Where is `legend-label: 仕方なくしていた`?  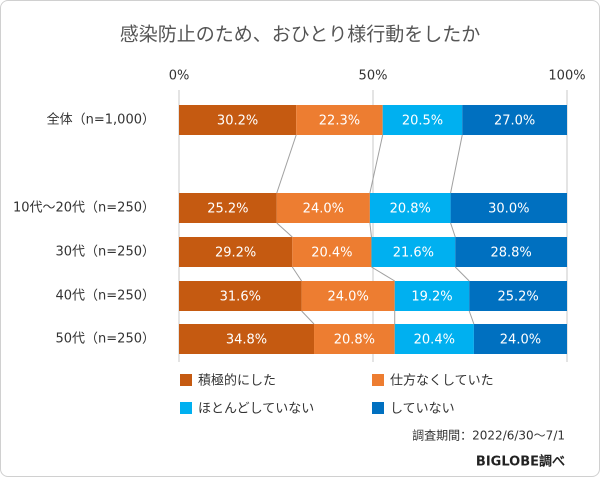 legend-label: 仕方なくしていた is located at coordinates (442, 381).